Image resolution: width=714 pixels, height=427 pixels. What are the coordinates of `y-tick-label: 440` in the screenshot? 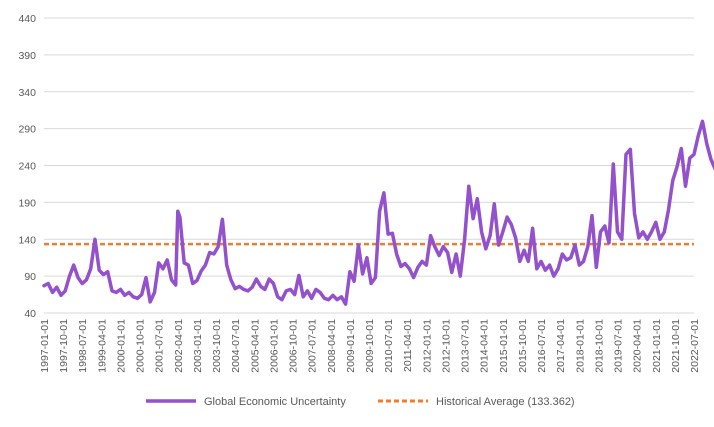 It's located at (27, 19).